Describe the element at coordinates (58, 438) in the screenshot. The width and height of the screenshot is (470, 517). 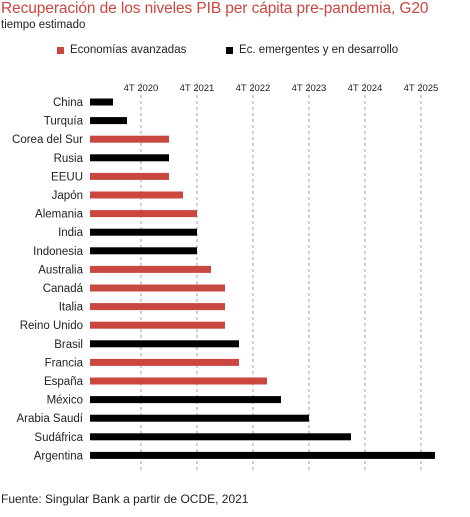
I see `category-label: Sudáfrica` at that location.